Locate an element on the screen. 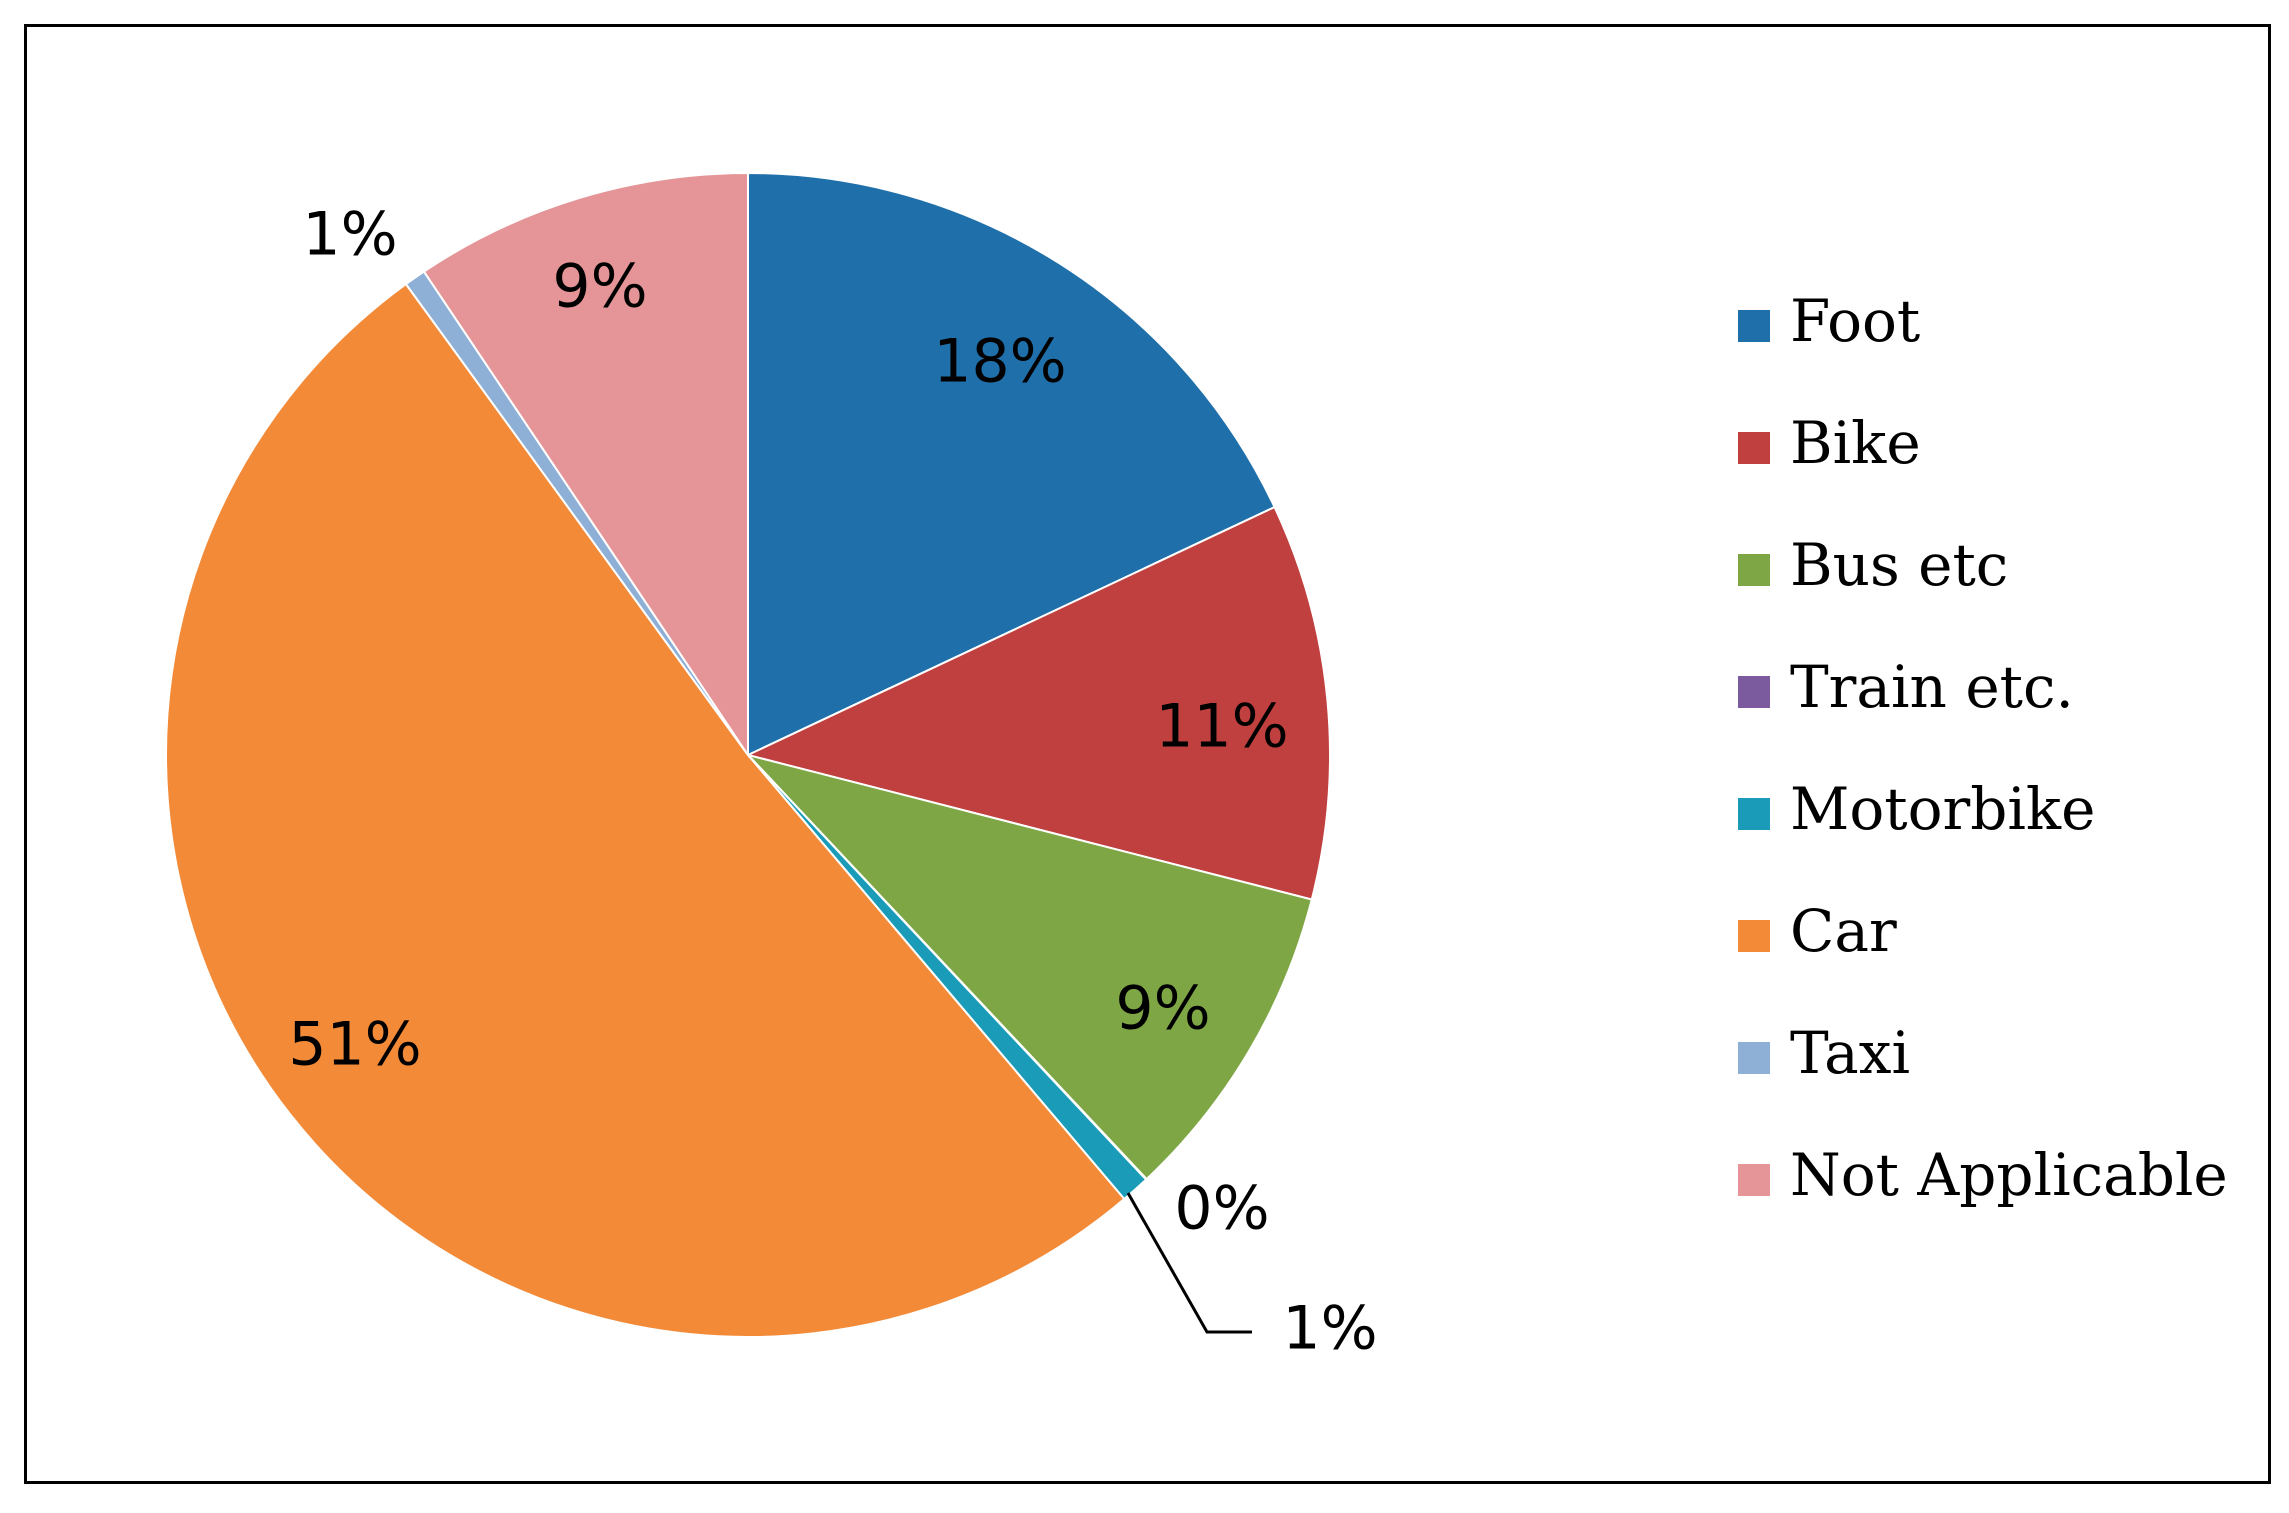 This screenshot has width=2289, height=1513. data-label-foot: 18% is located at coordinates (999, 362).